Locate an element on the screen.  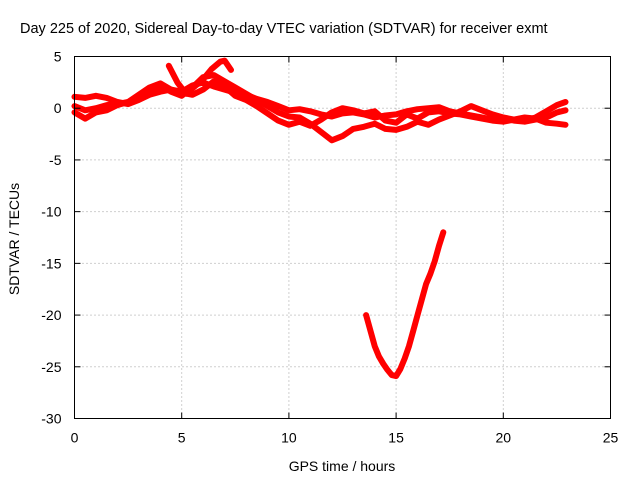
x-tick-labels: 0 5 10 15 20 25 is located at coordinates (345, 438).